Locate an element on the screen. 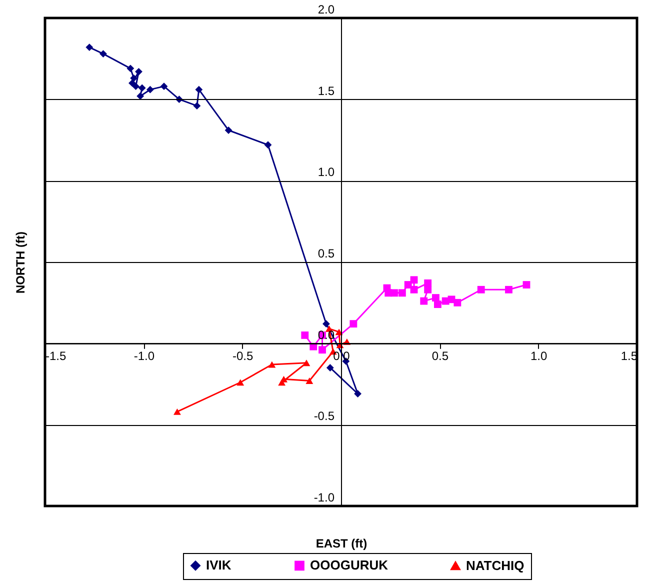  x-tick-label: 0.5 is located at coordinates (440, 355).